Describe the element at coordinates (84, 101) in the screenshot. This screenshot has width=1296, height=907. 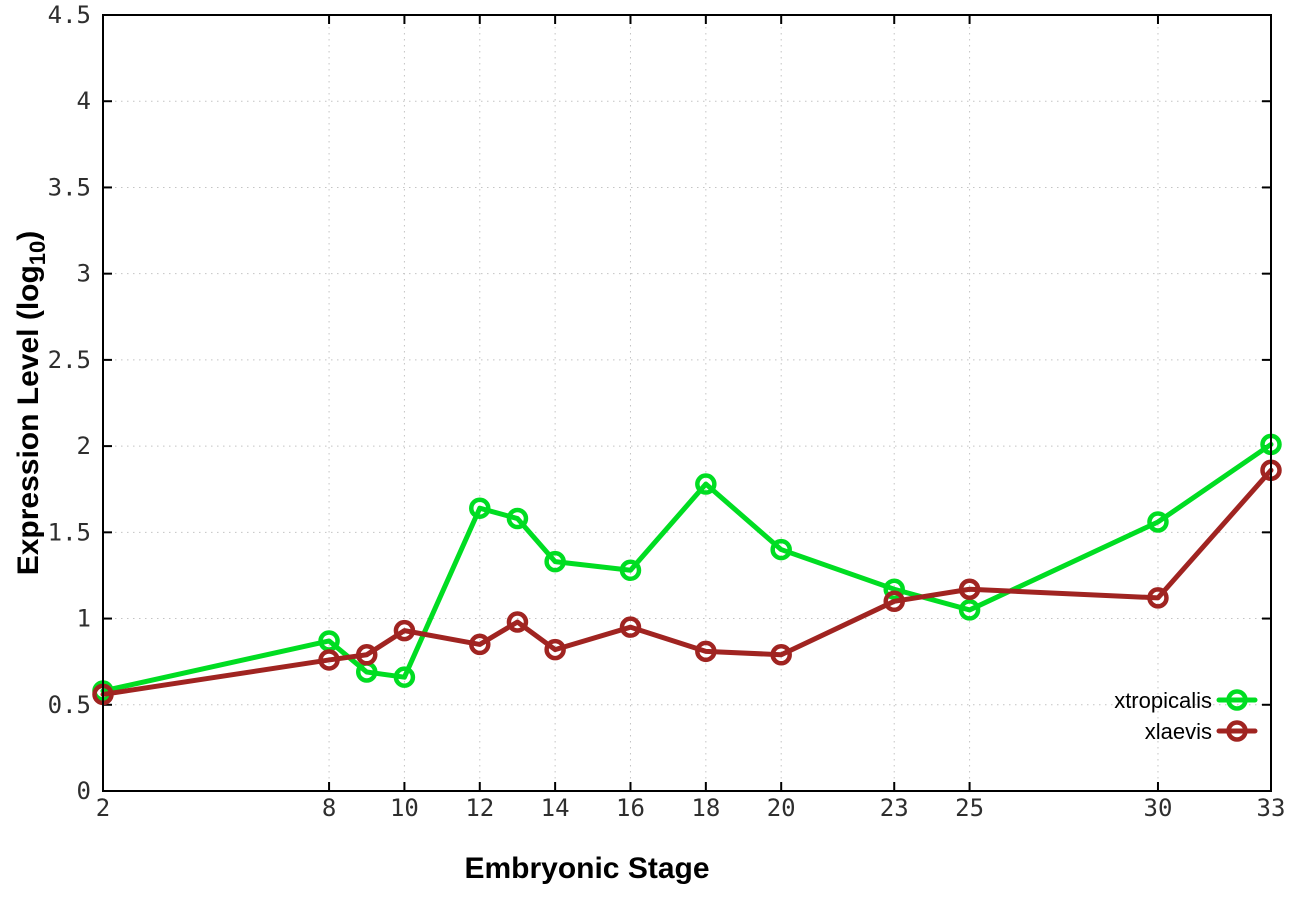
I see `y-tick-label: 4` at that location.